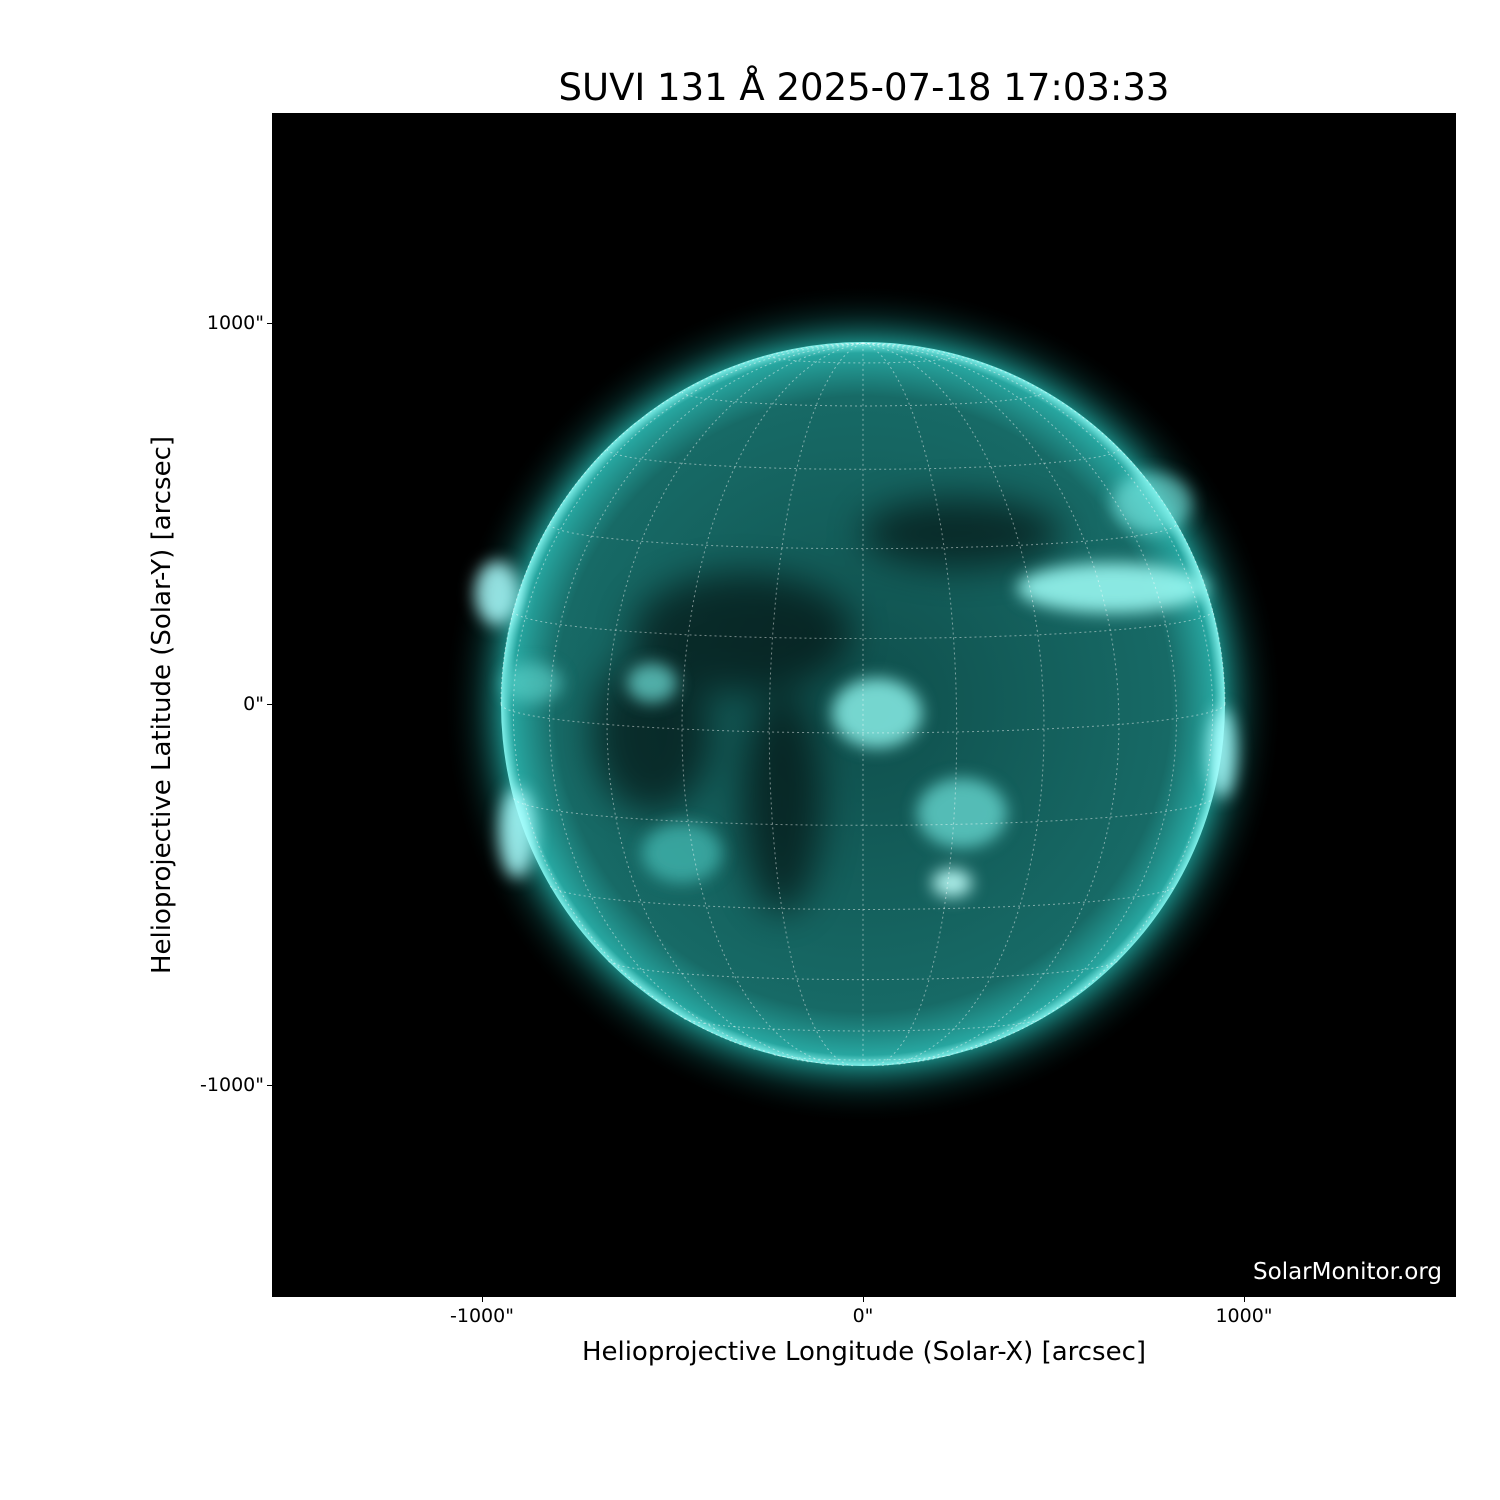 Image resolution: width=1500 pixels, height=1500 pixels. I want to click on x-tick-label: -1000", so click(482, 1316).